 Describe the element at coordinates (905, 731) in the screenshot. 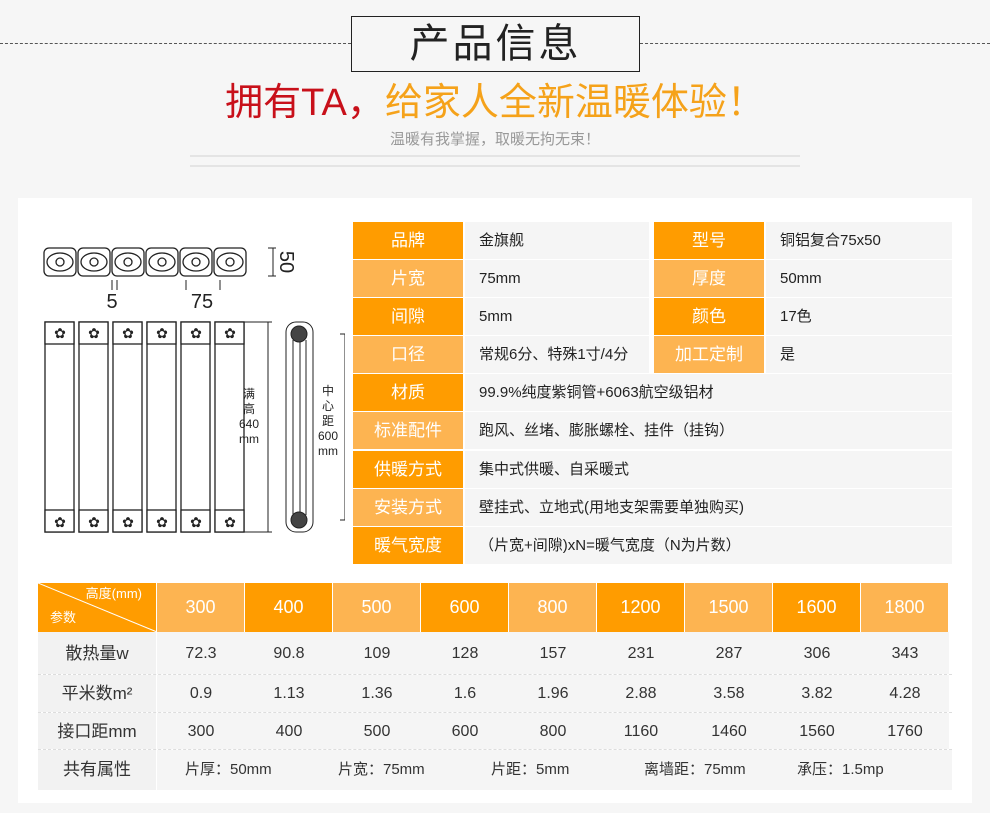

I see `param-value: 1760` at that location.